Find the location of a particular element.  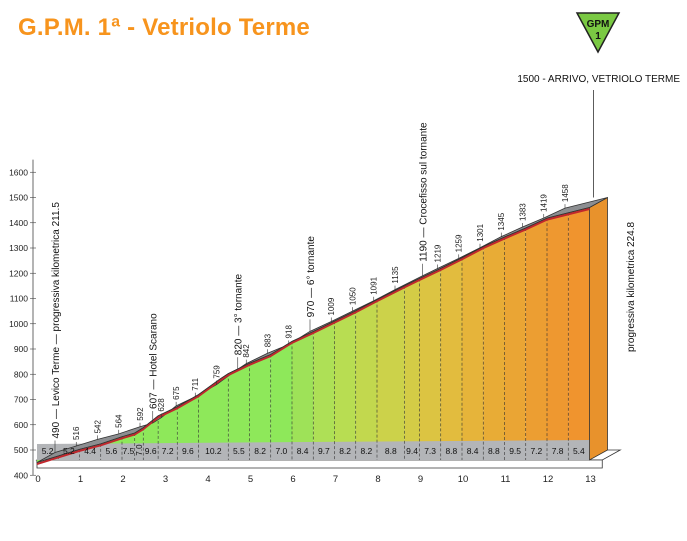

x-tick-label: 5 is located at coordinates (250, 479).